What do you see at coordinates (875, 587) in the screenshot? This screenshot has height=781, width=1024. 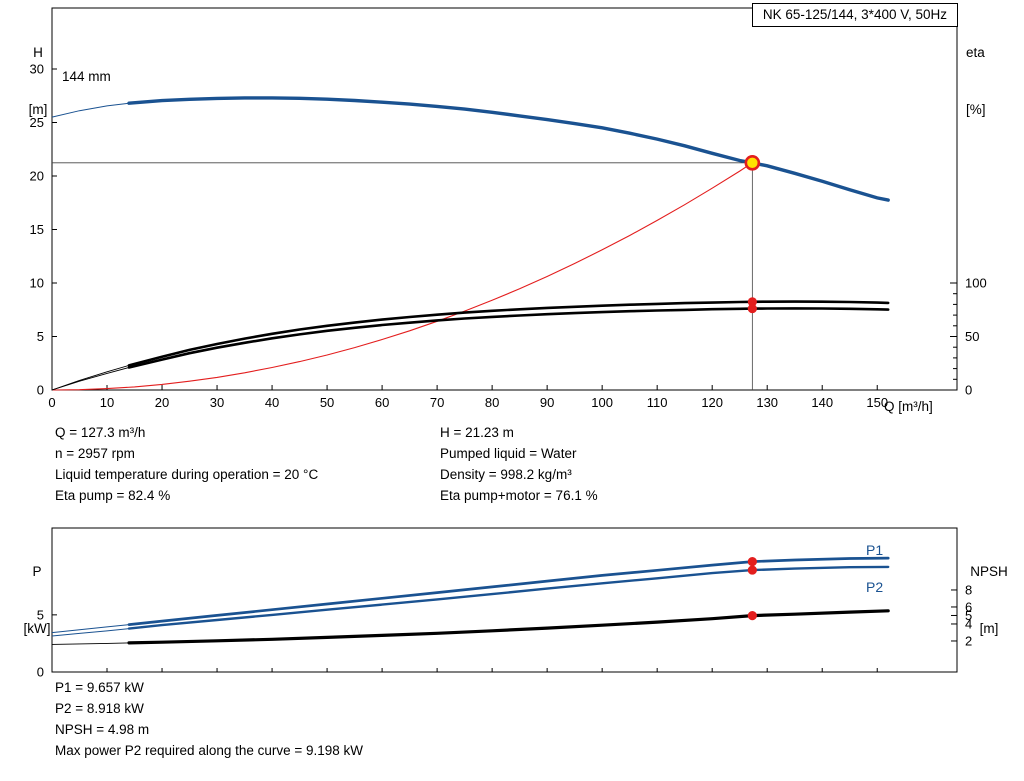 I see `p2-curve-label: P2` at bounding box center [875, 587].